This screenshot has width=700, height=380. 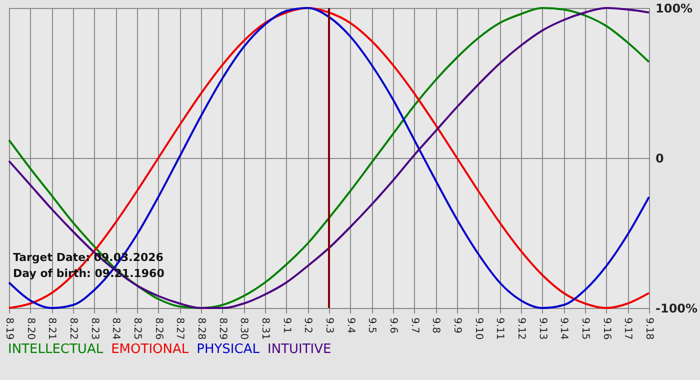 What do you see at coordinates (201, 329) in the screenshot?
I see `x-tick-label: 8.28` at bounding box center [201, 329].